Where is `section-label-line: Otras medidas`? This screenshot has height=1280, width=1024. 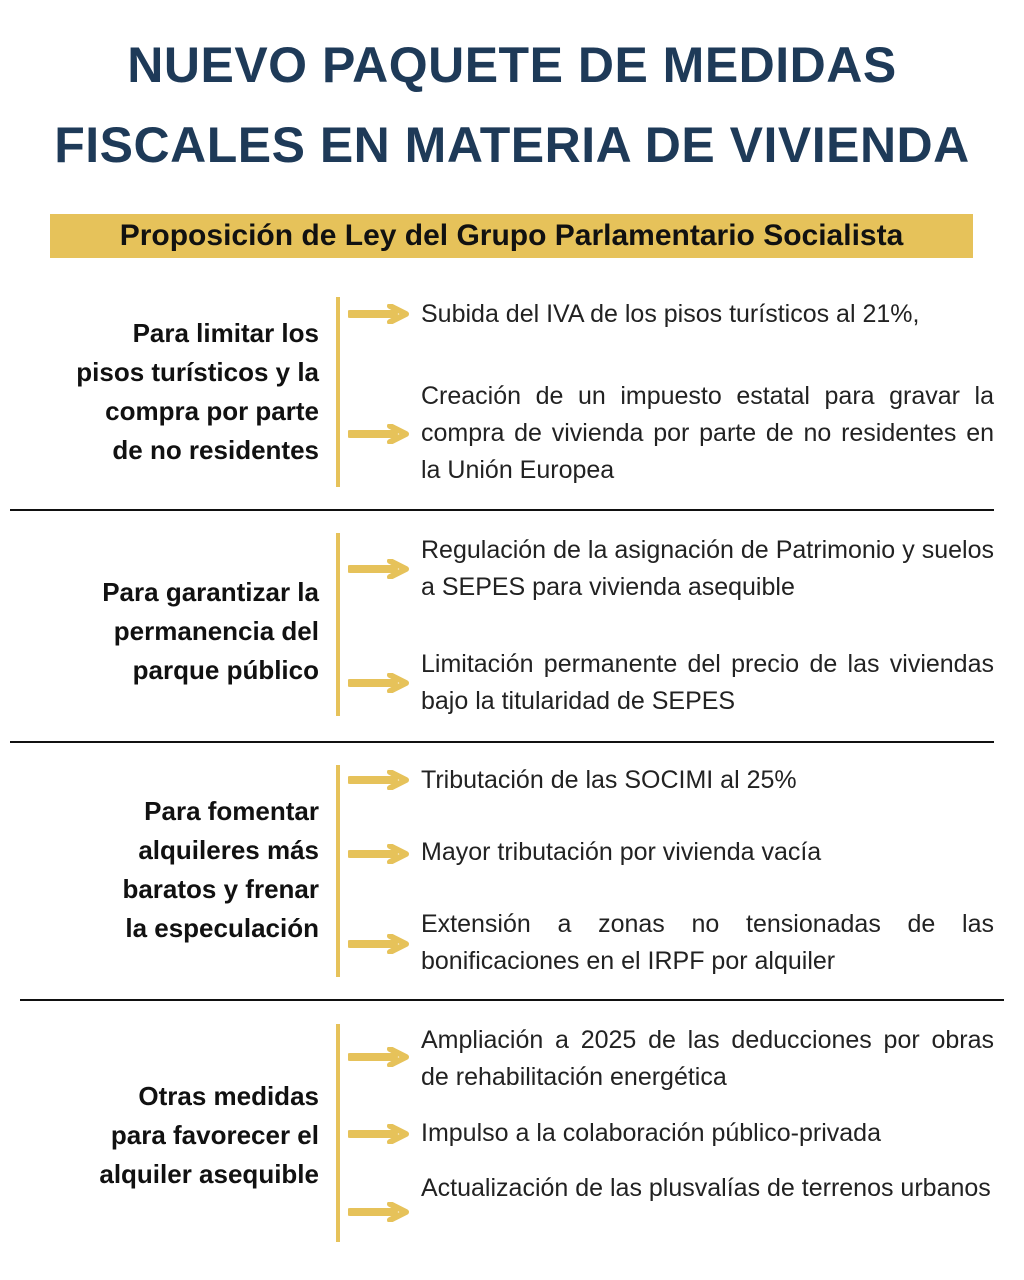 section-label-line: Otras medidas is located at coordinates (228, 1096).